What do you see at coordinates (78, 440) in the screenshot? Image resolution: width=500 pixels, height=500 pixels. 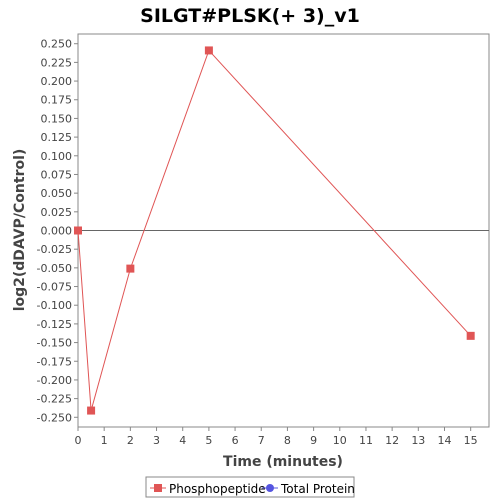 I see `x-tick-label: 0` at bounding box center [78, 440].